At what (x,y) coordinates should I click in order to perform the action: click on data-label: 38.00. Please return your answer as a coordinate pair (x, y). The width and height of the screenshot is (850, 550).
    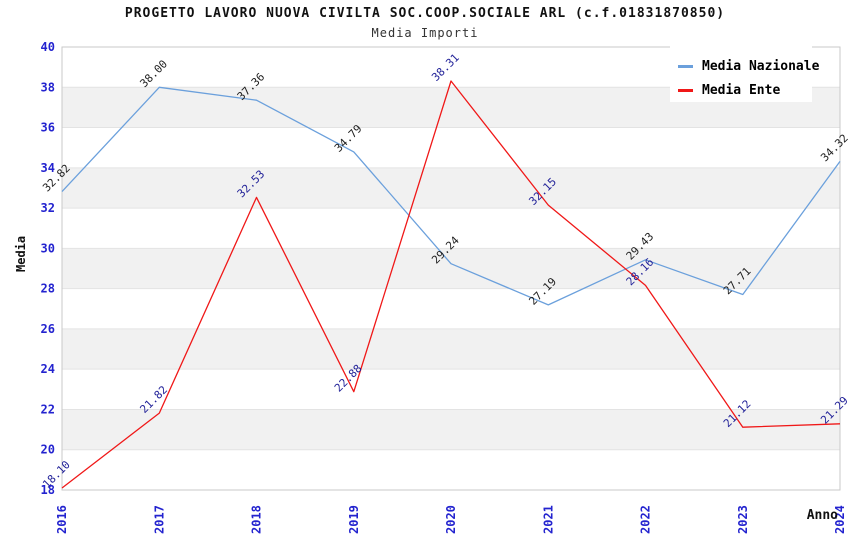
    Looking at the image, I should click on (153, 73).